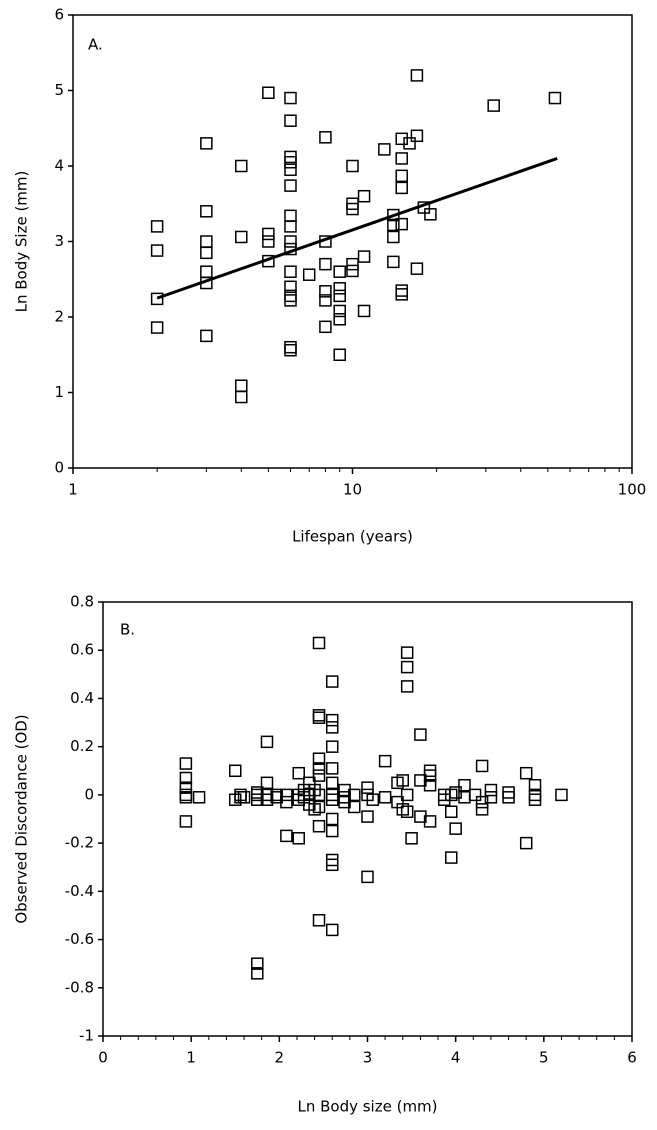  I want to click on y-tick-label: 1, so click(59, 392).